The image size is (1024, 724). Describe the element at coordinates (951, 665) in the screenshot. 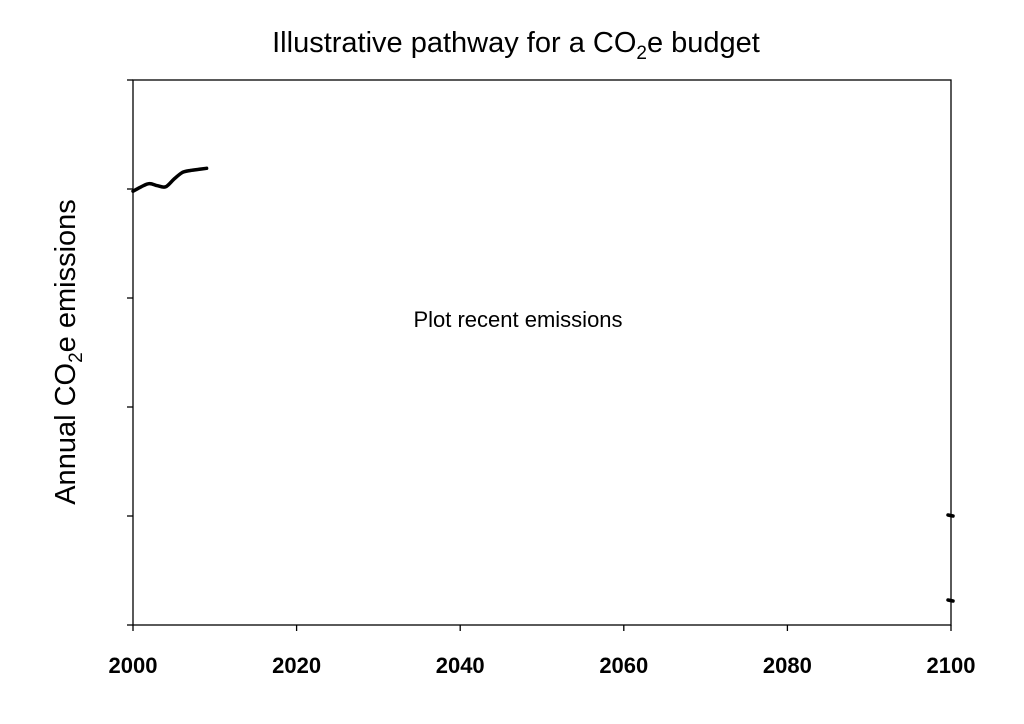

I see `x-tick-label-2100: 2100` at that location.